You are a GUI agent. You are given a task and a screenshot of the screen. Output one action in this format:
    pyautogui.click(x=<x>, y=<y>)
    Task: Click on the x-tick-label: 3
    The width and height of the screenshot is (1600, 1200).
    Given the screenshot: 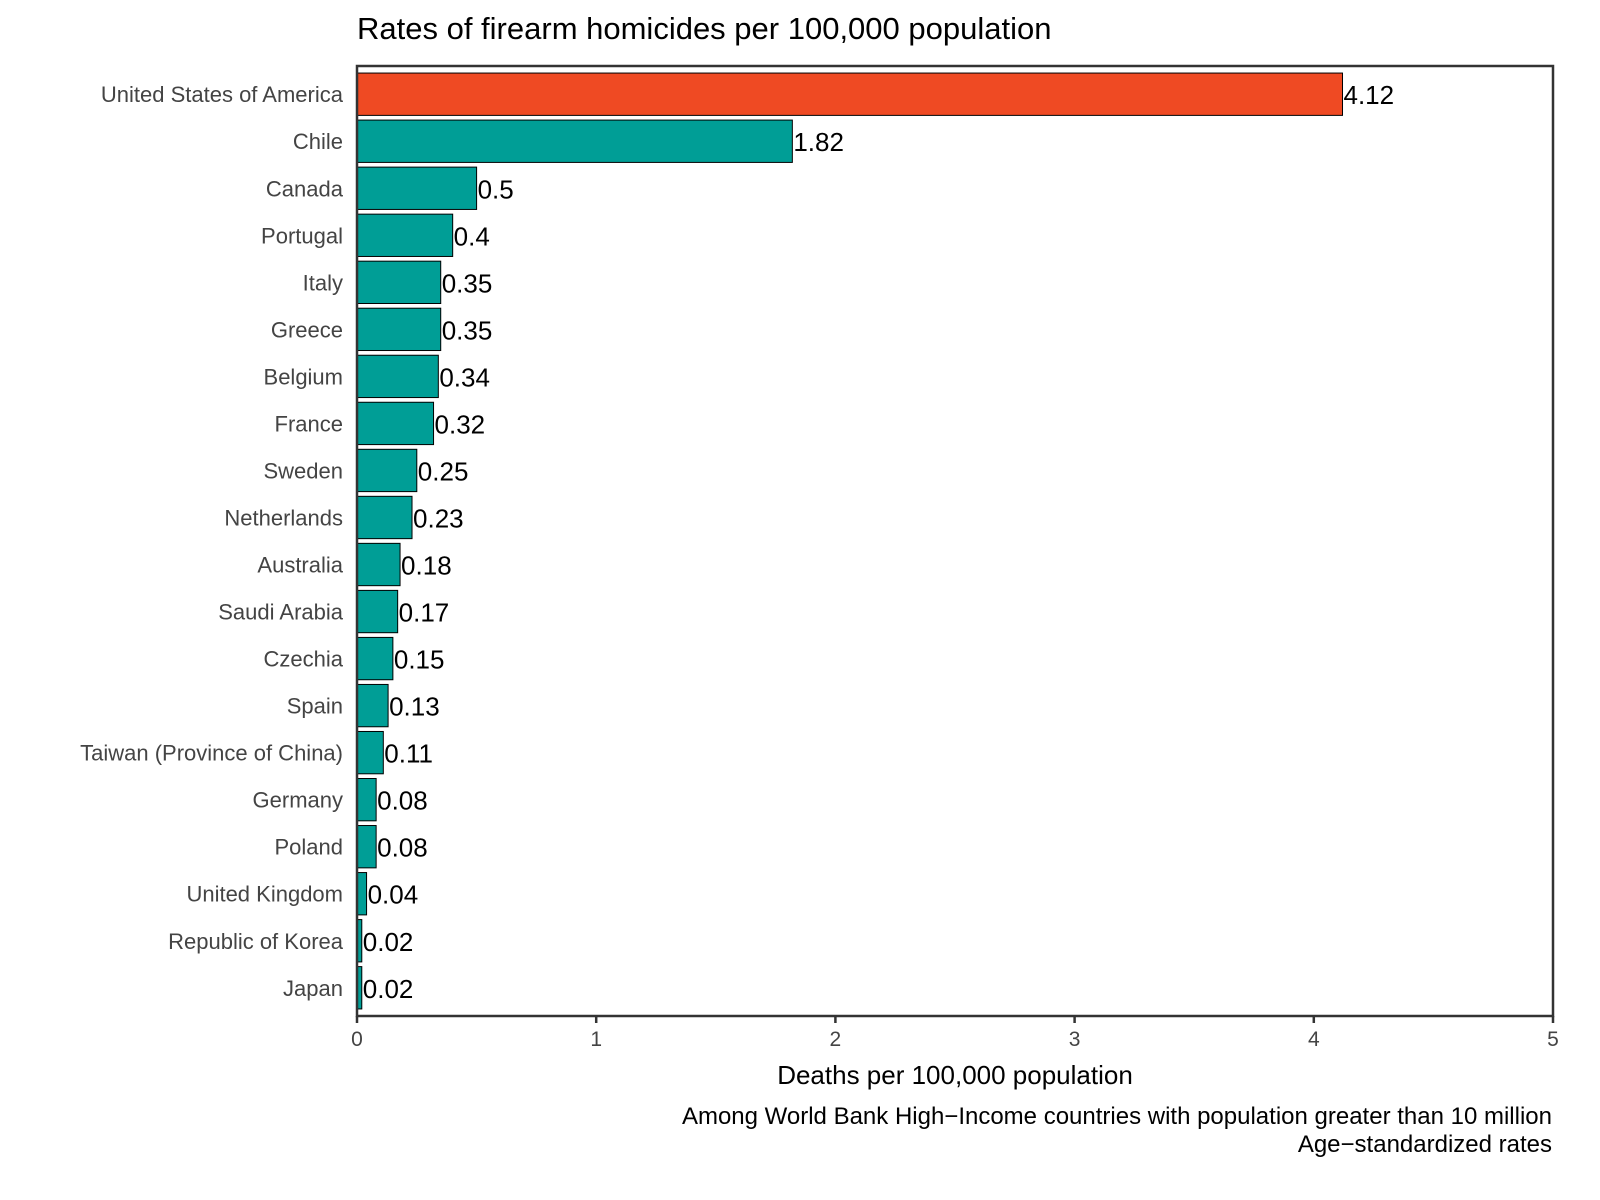 What is the action you would take?
    pyautogui.click(x=1075, y=1039)
    